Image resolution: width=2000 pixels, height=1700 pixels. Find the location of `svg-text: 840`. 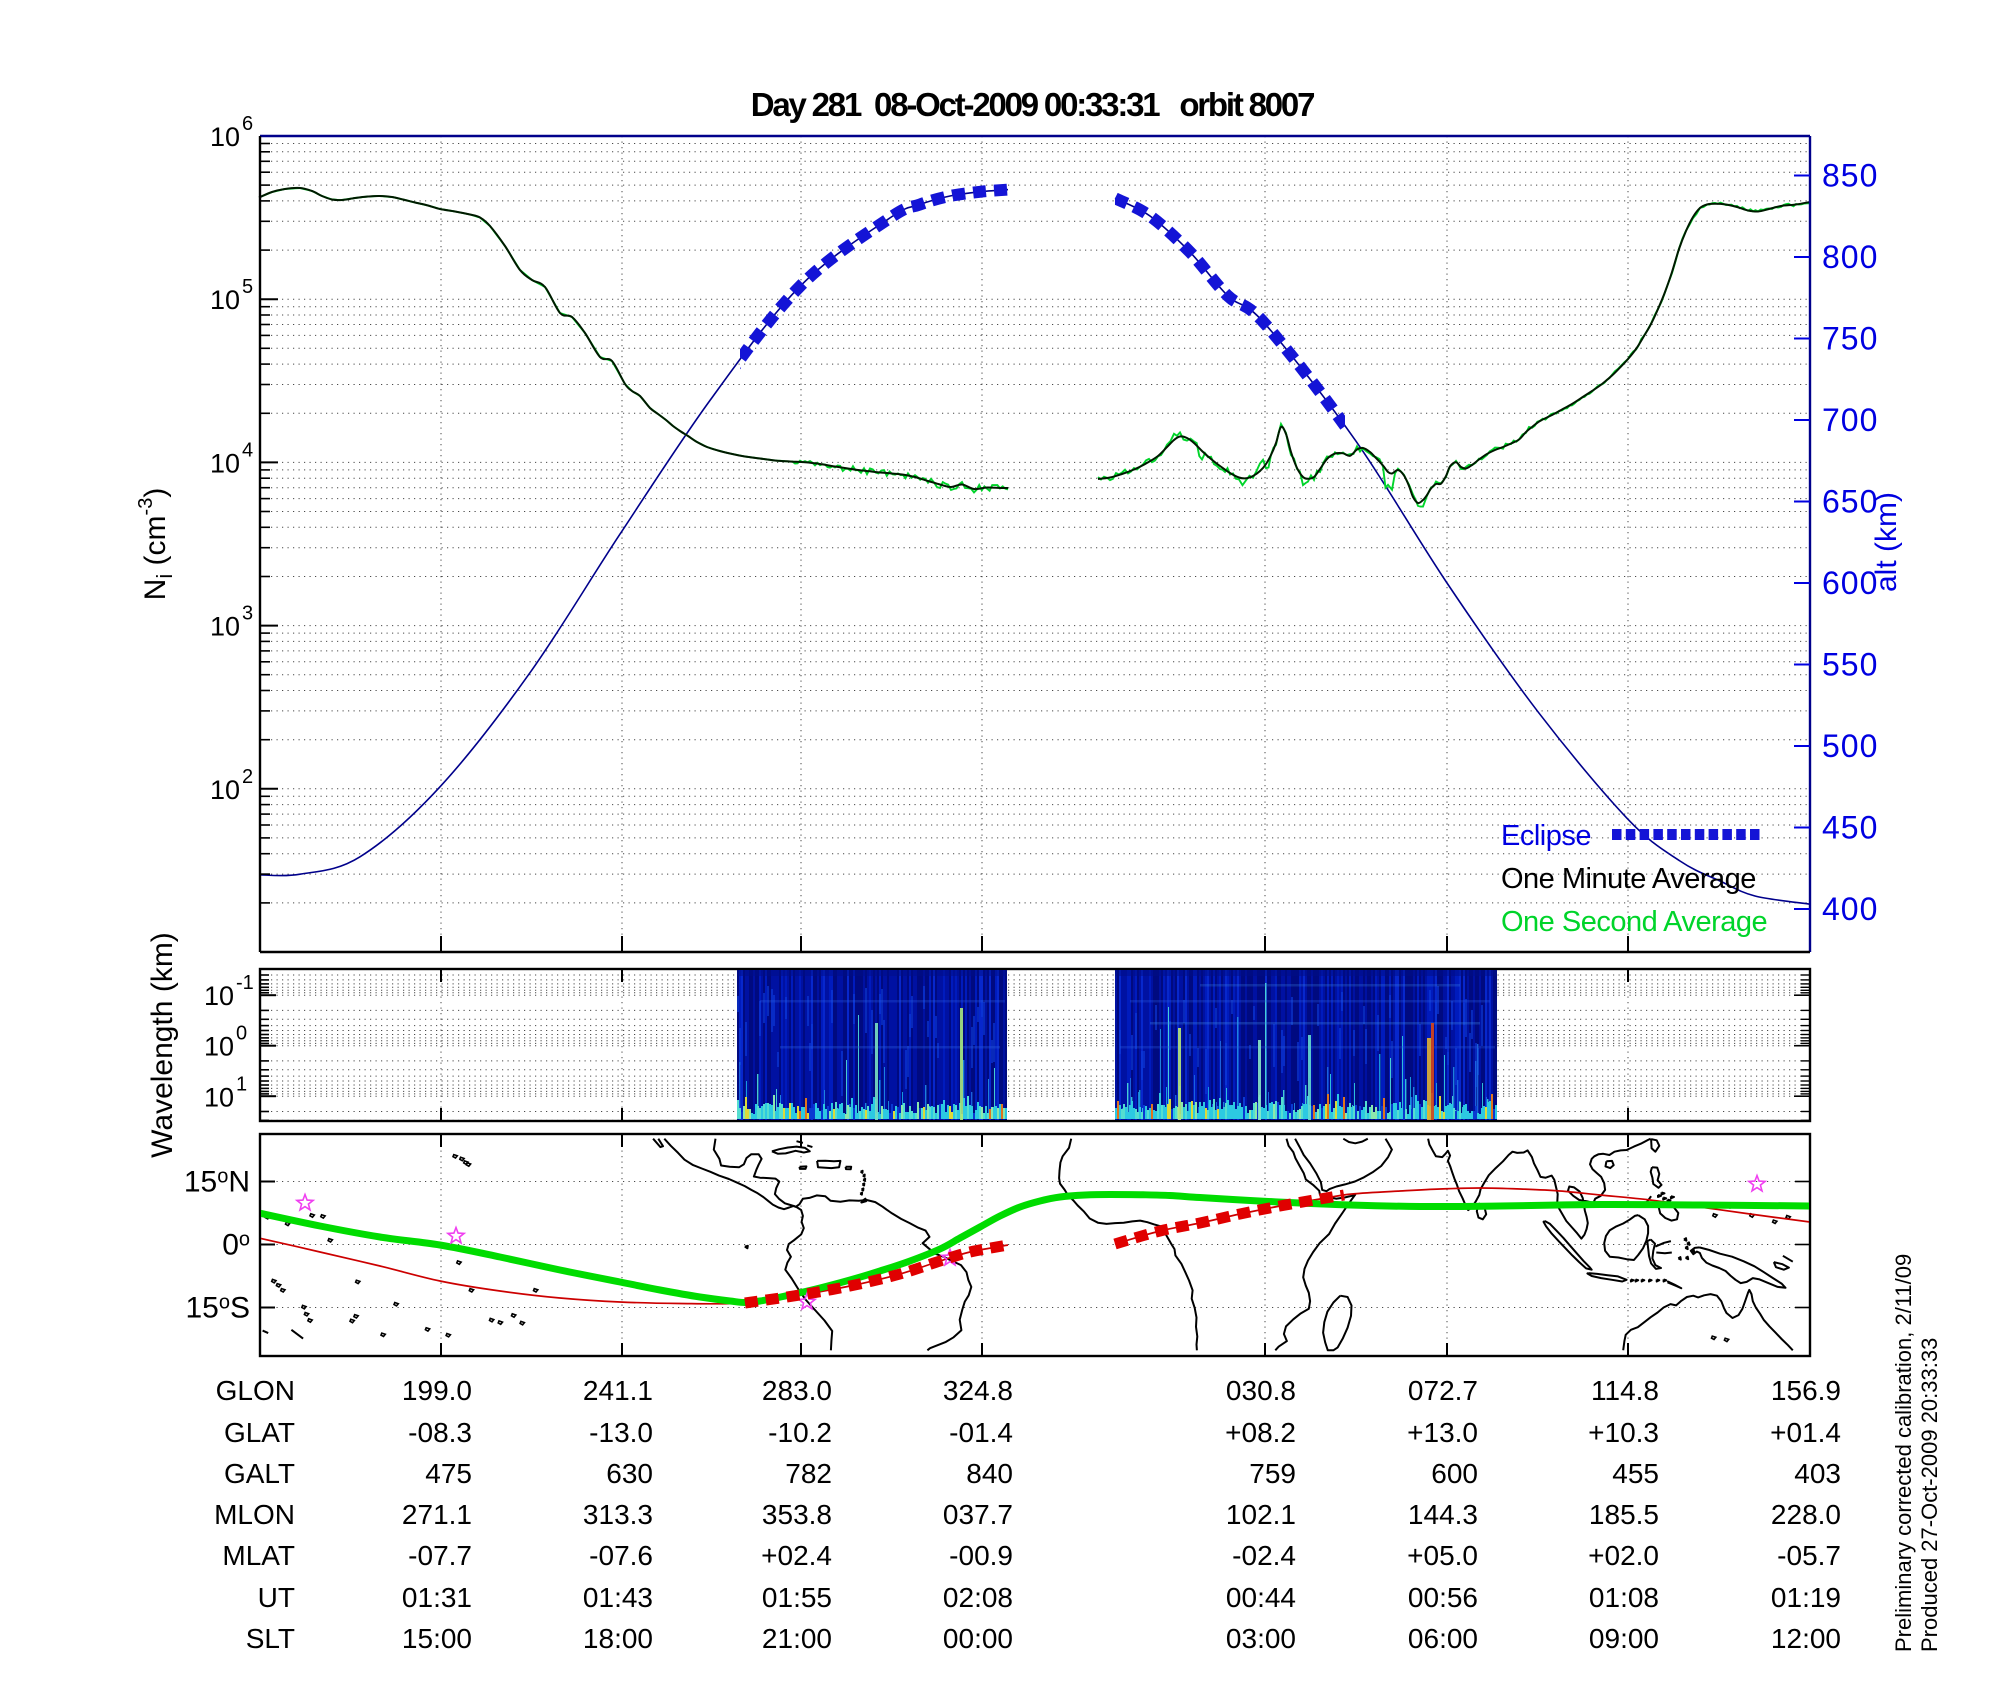

svg-text: 840 is located at coordinates (989, 1473).